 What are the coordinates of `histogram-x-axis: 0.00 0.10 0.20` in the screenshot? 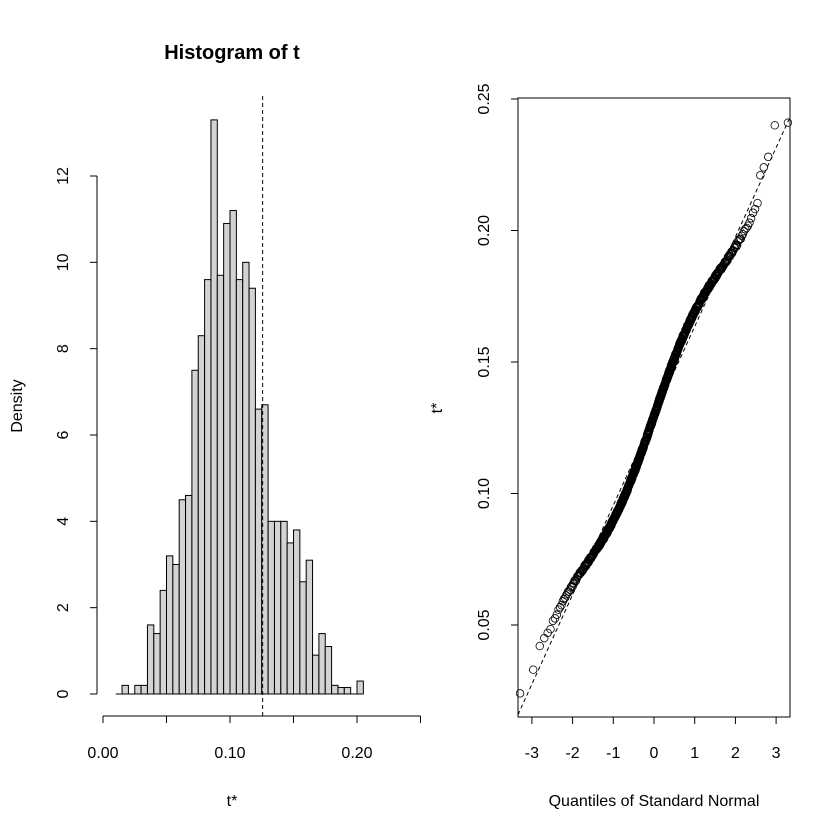 It's located at (254, 738).